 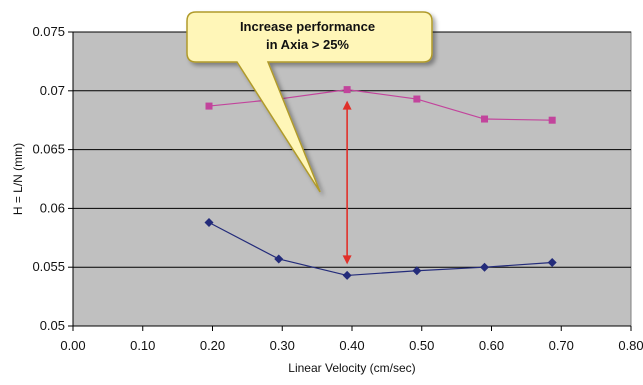 What do you see at coordinates (347, 105) in the screenshot?
I see `arrow-head-up` at bounding box center [347, 105].